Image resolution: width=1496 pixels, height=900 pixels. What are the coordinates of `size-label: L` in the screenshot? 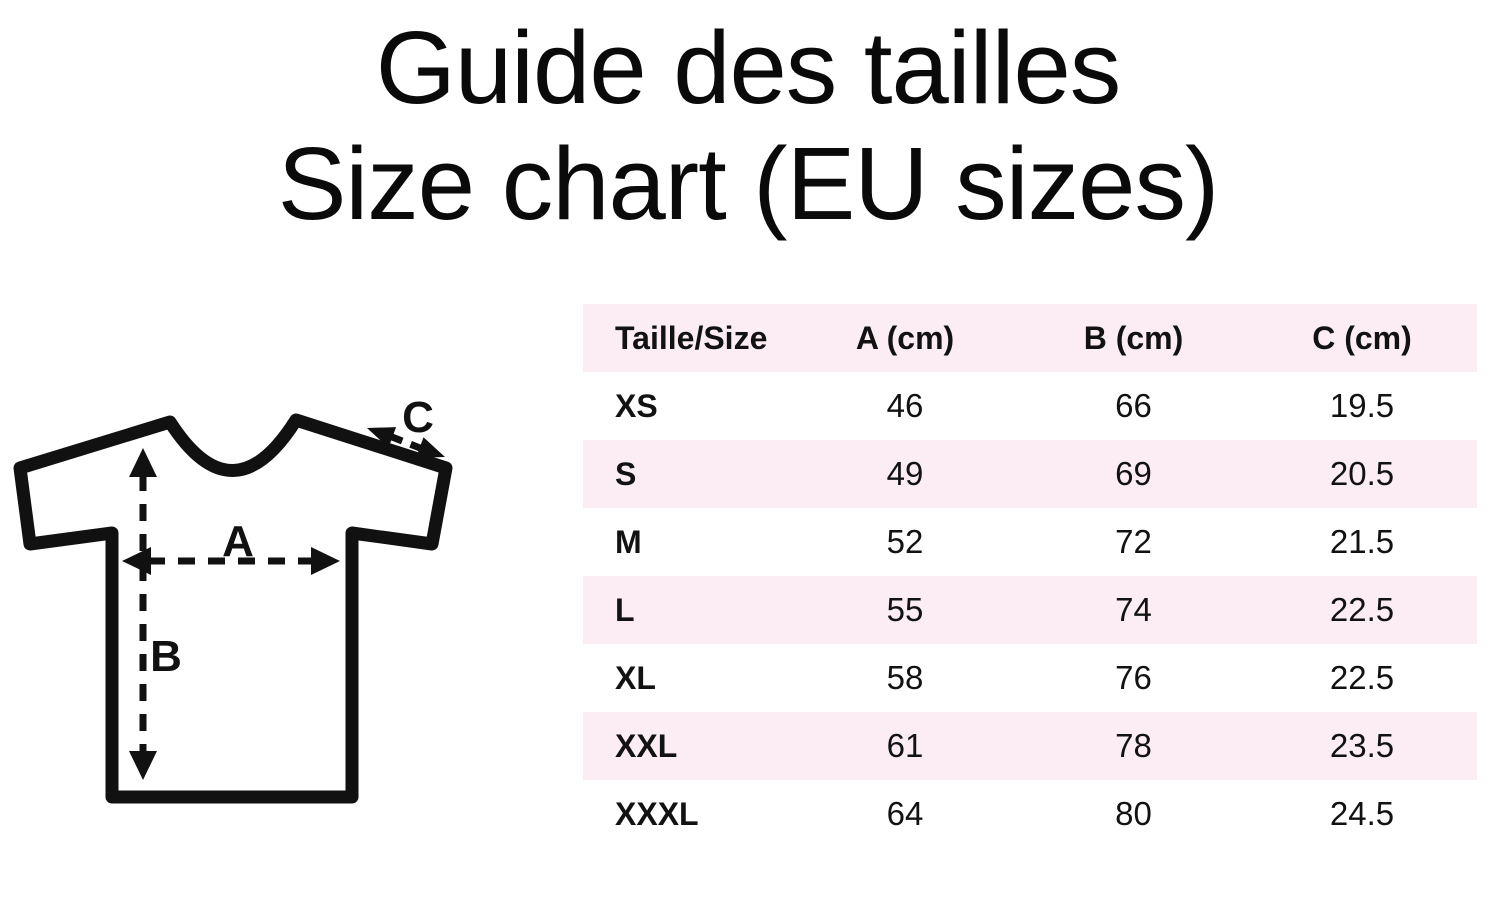 It's located at (625, 609).